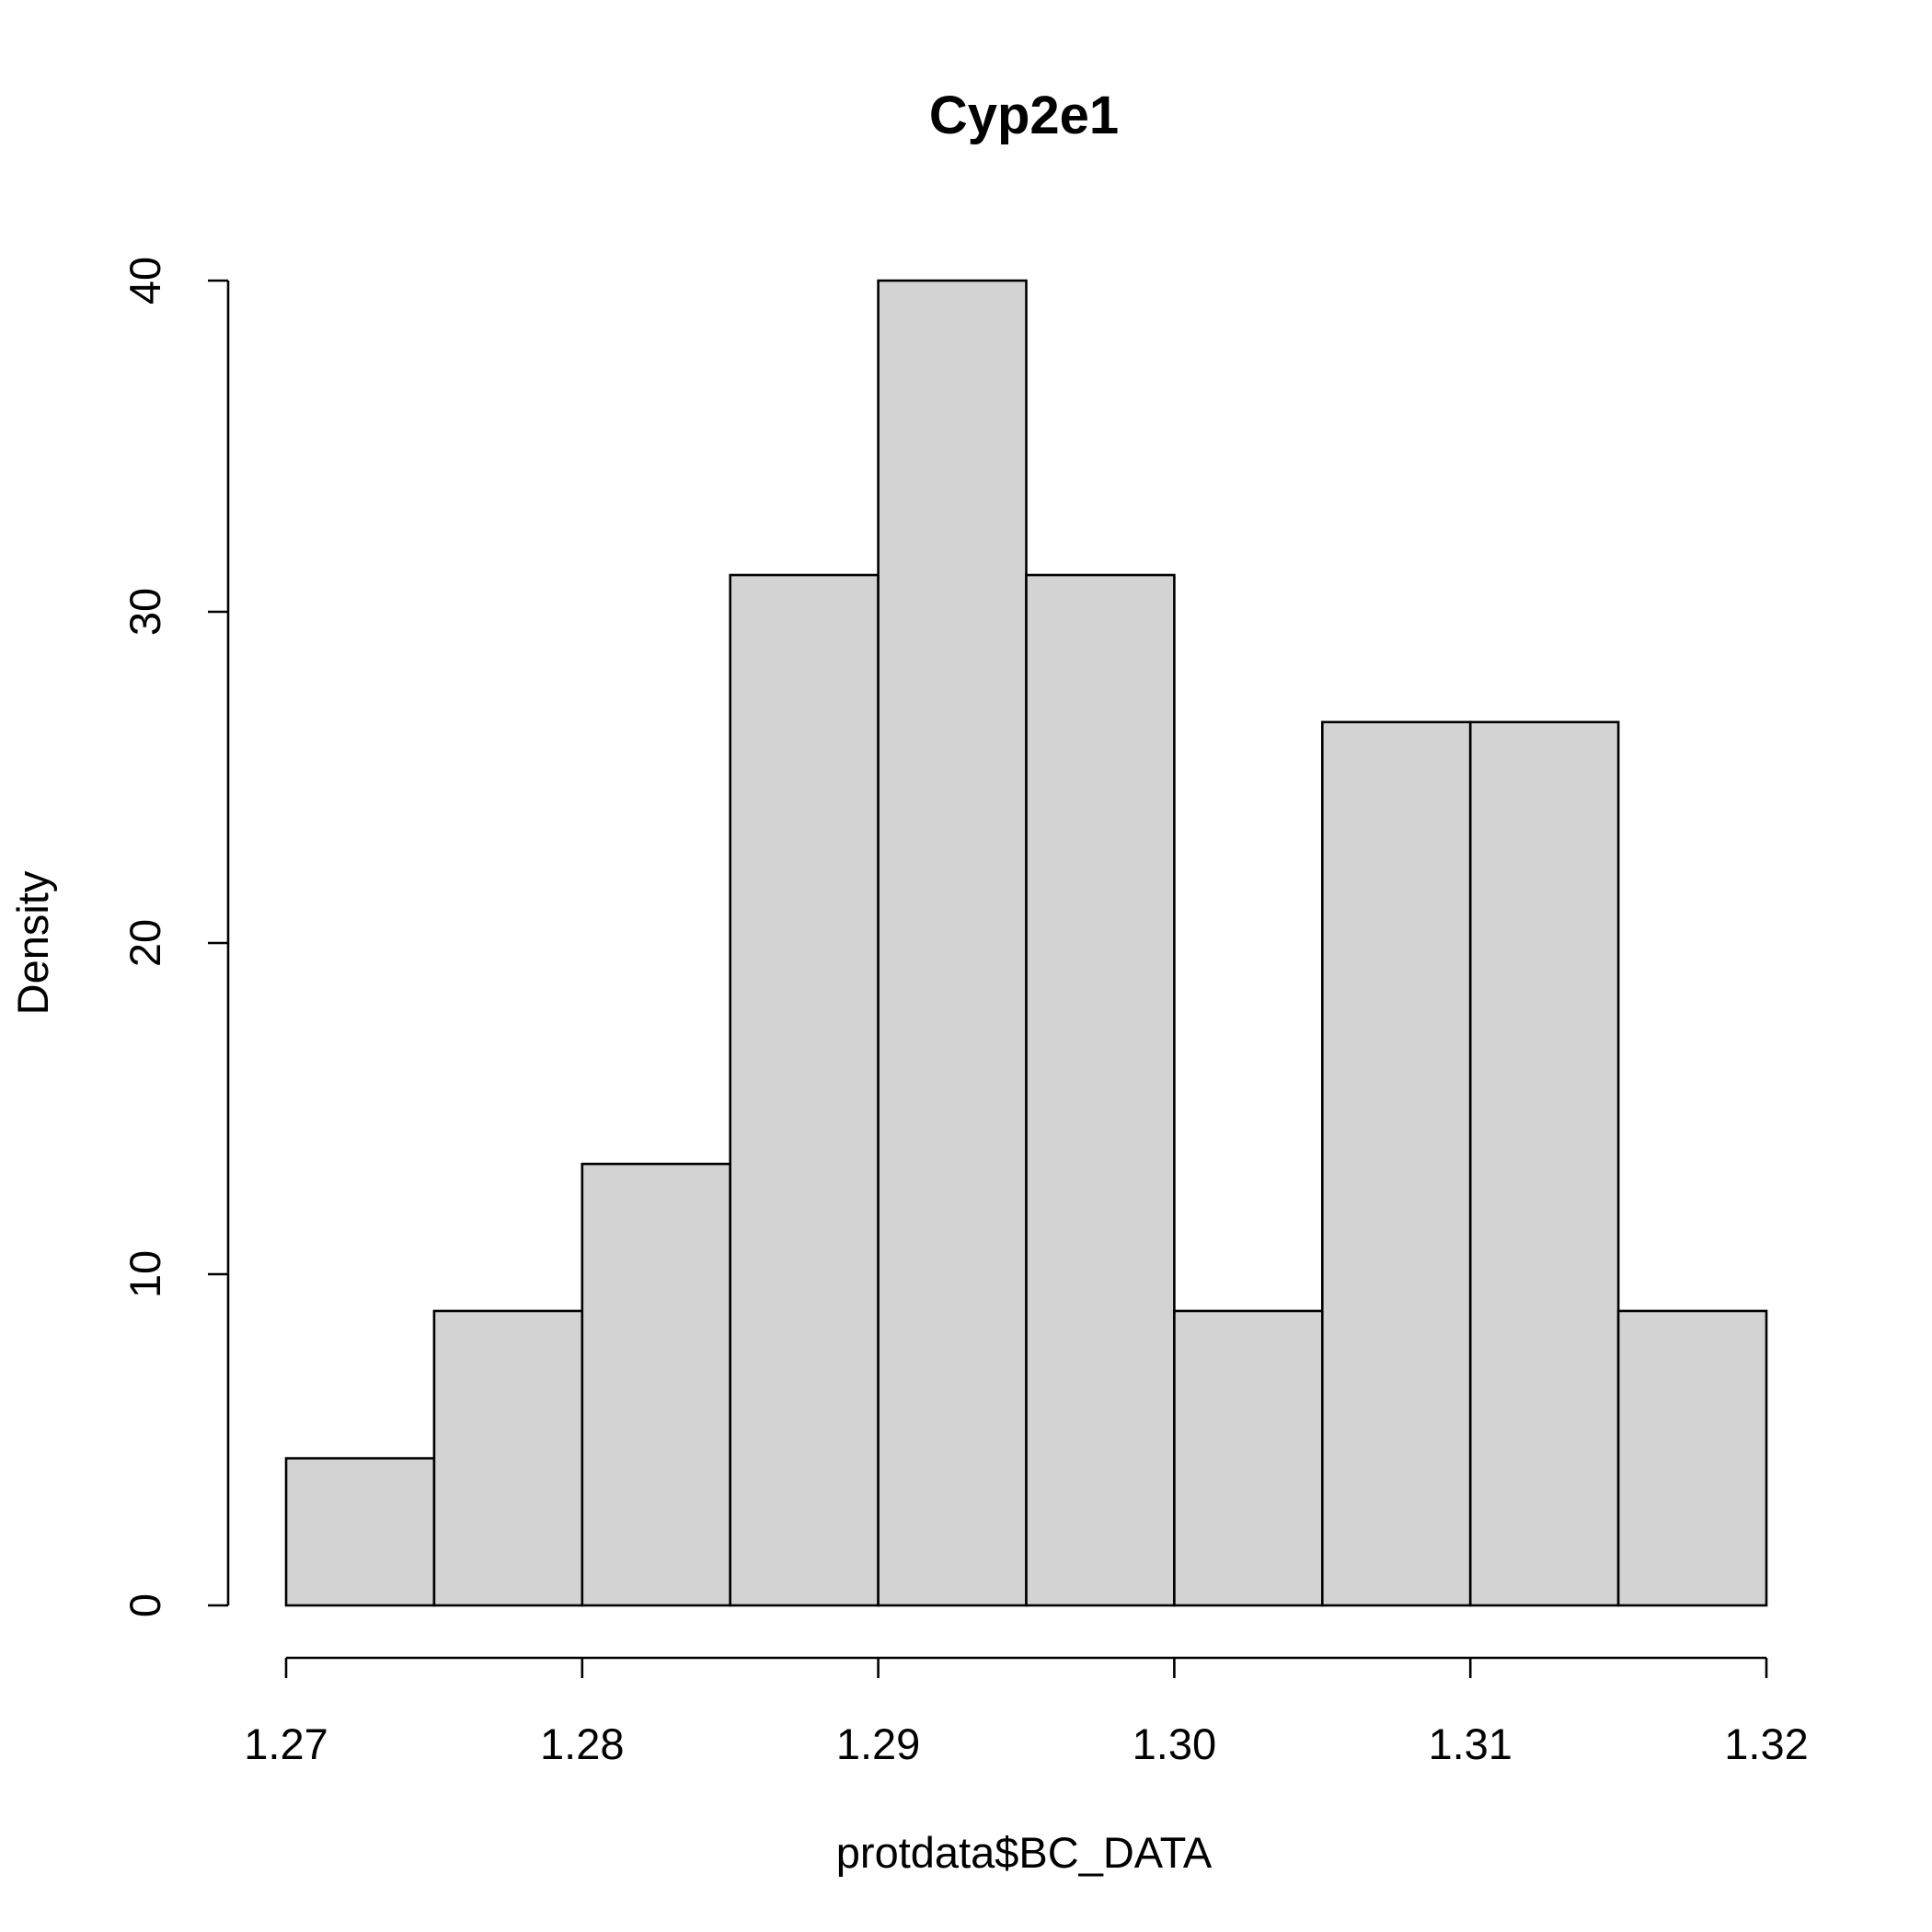 The height and width of the screenshot is (1932, 1932). I want to click on x-tick-label: 1.30, so click(1174, 1743).